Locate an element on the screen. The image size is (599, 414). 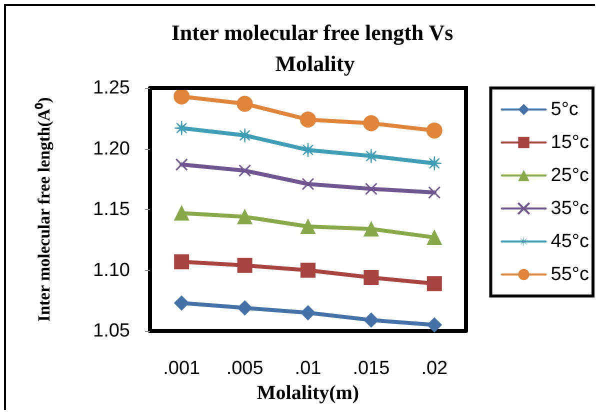
x-tick-label: .01 is located at coordinates (308, 368).